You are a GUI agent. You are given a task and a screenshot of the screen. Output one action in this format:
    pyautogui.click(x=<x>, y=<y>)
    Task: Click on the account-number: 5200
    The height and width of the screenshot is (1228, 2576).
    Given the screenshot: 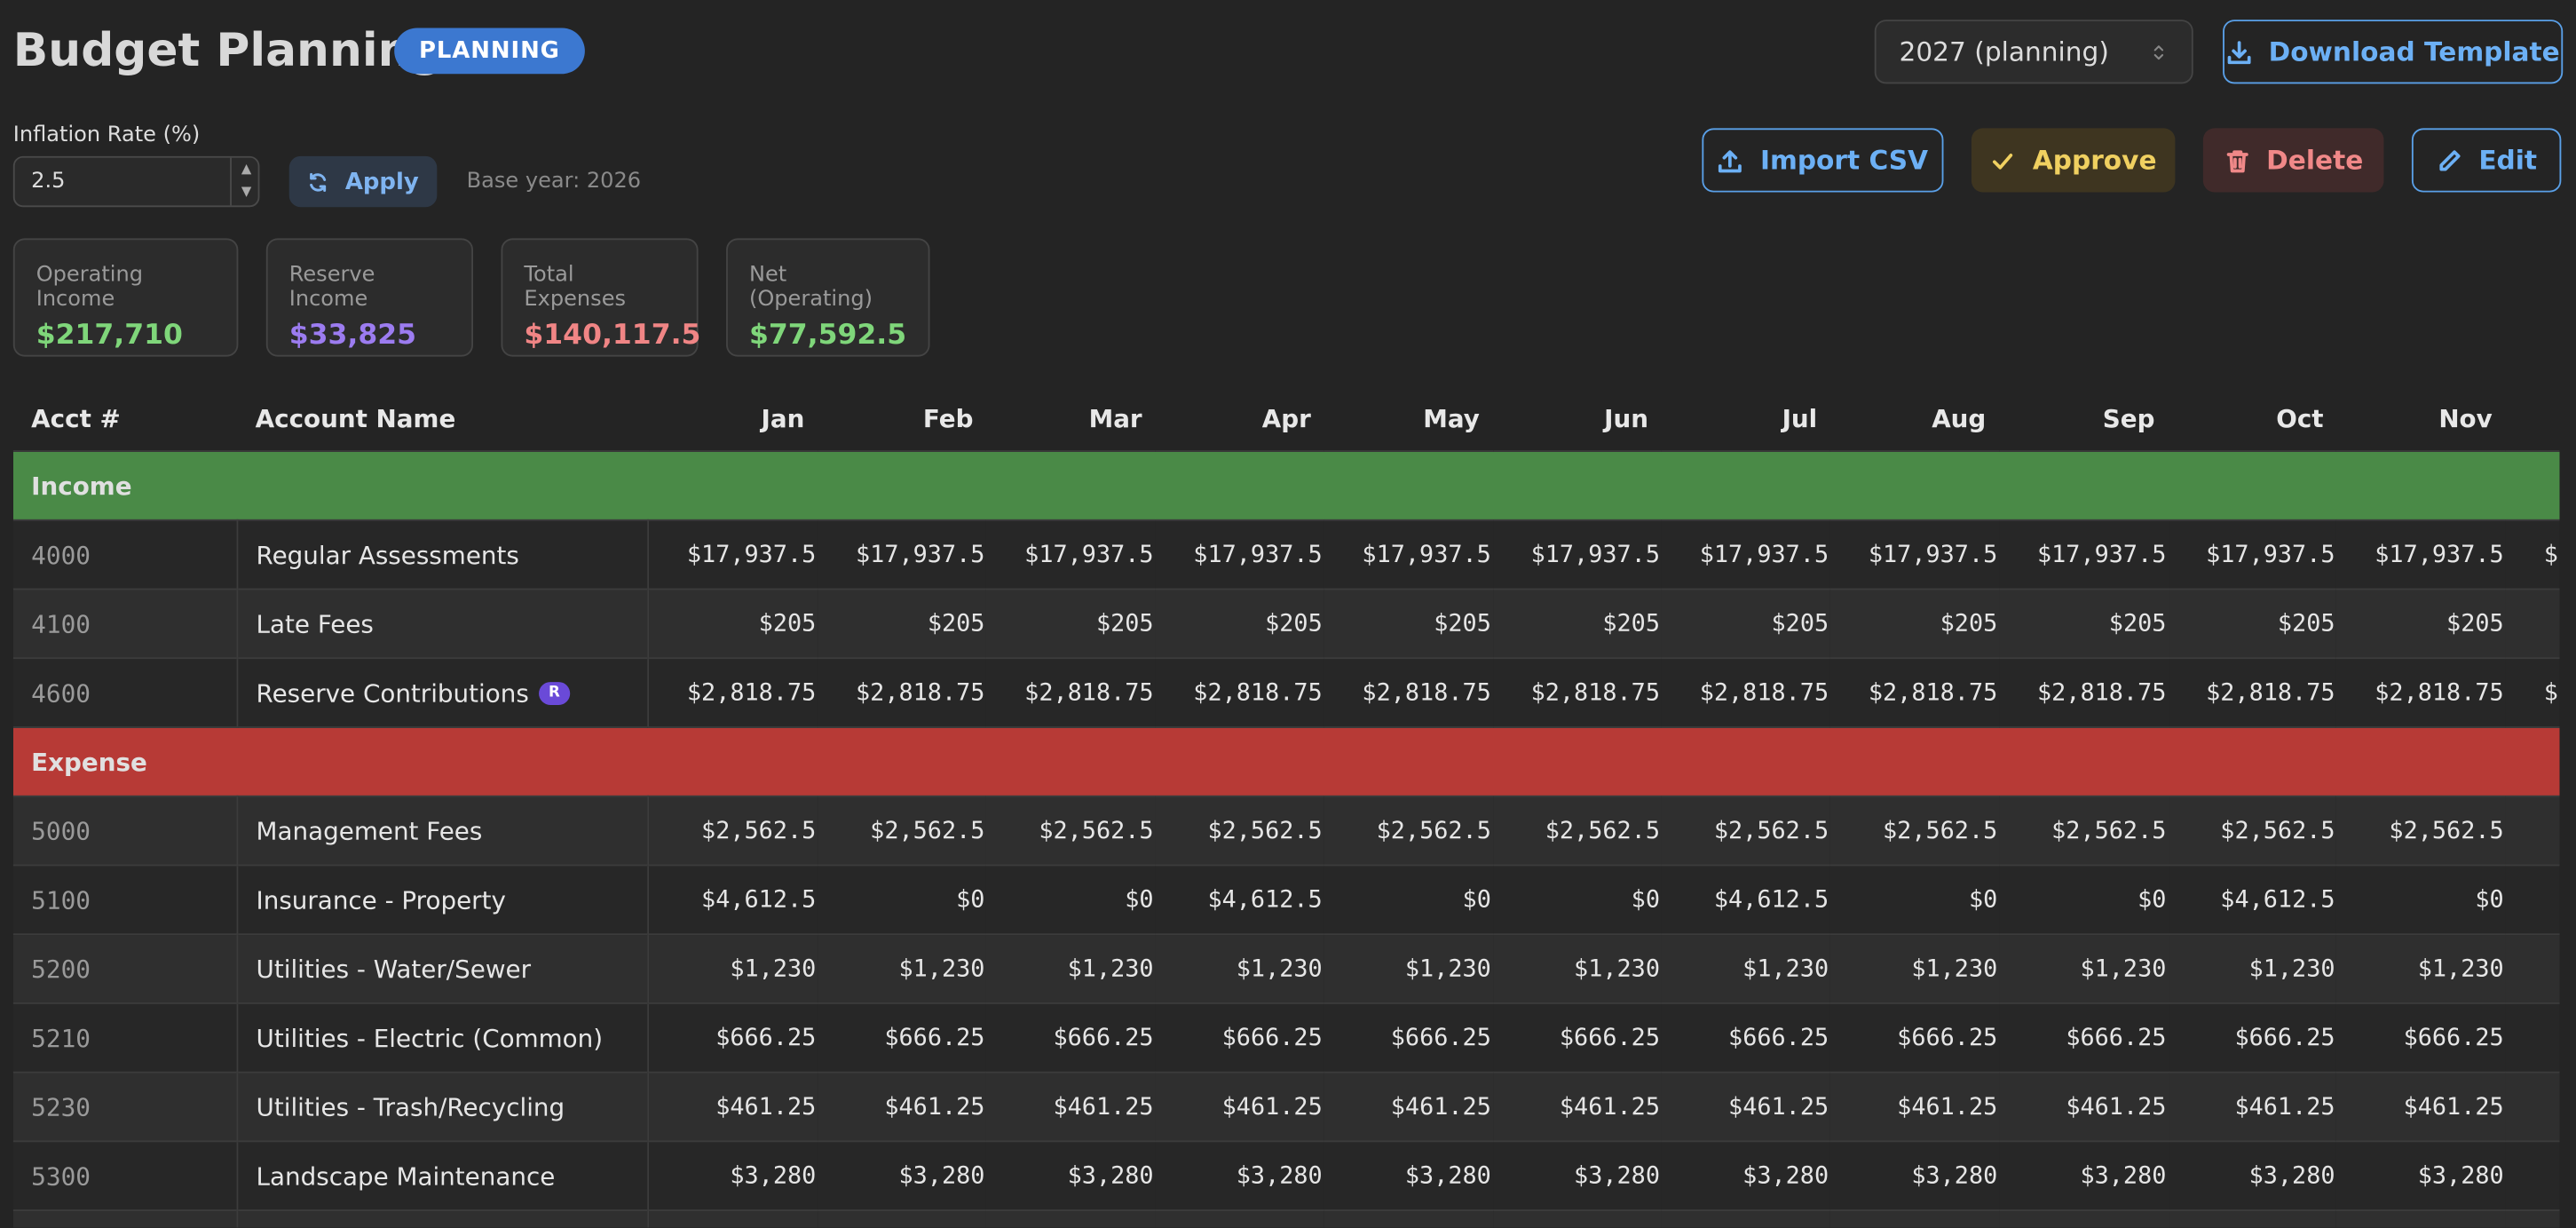 What is the action you would take?
    pyautogui.click(x=125, y=968)
    